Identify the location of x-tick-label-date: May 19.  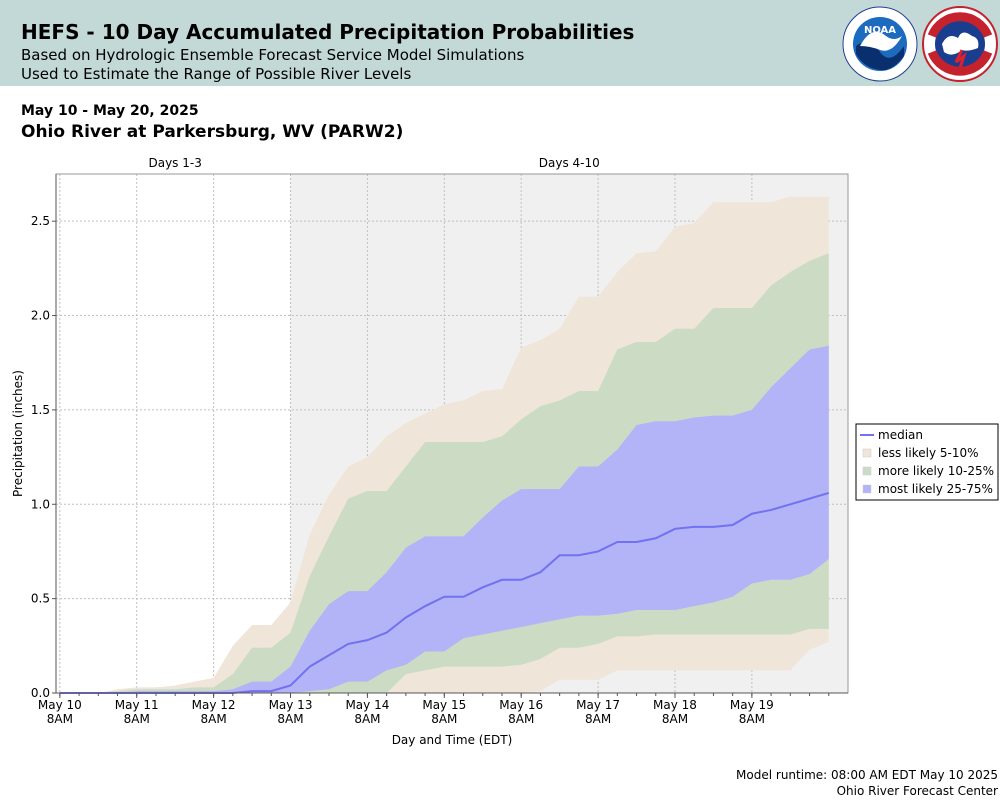
(752, 705).